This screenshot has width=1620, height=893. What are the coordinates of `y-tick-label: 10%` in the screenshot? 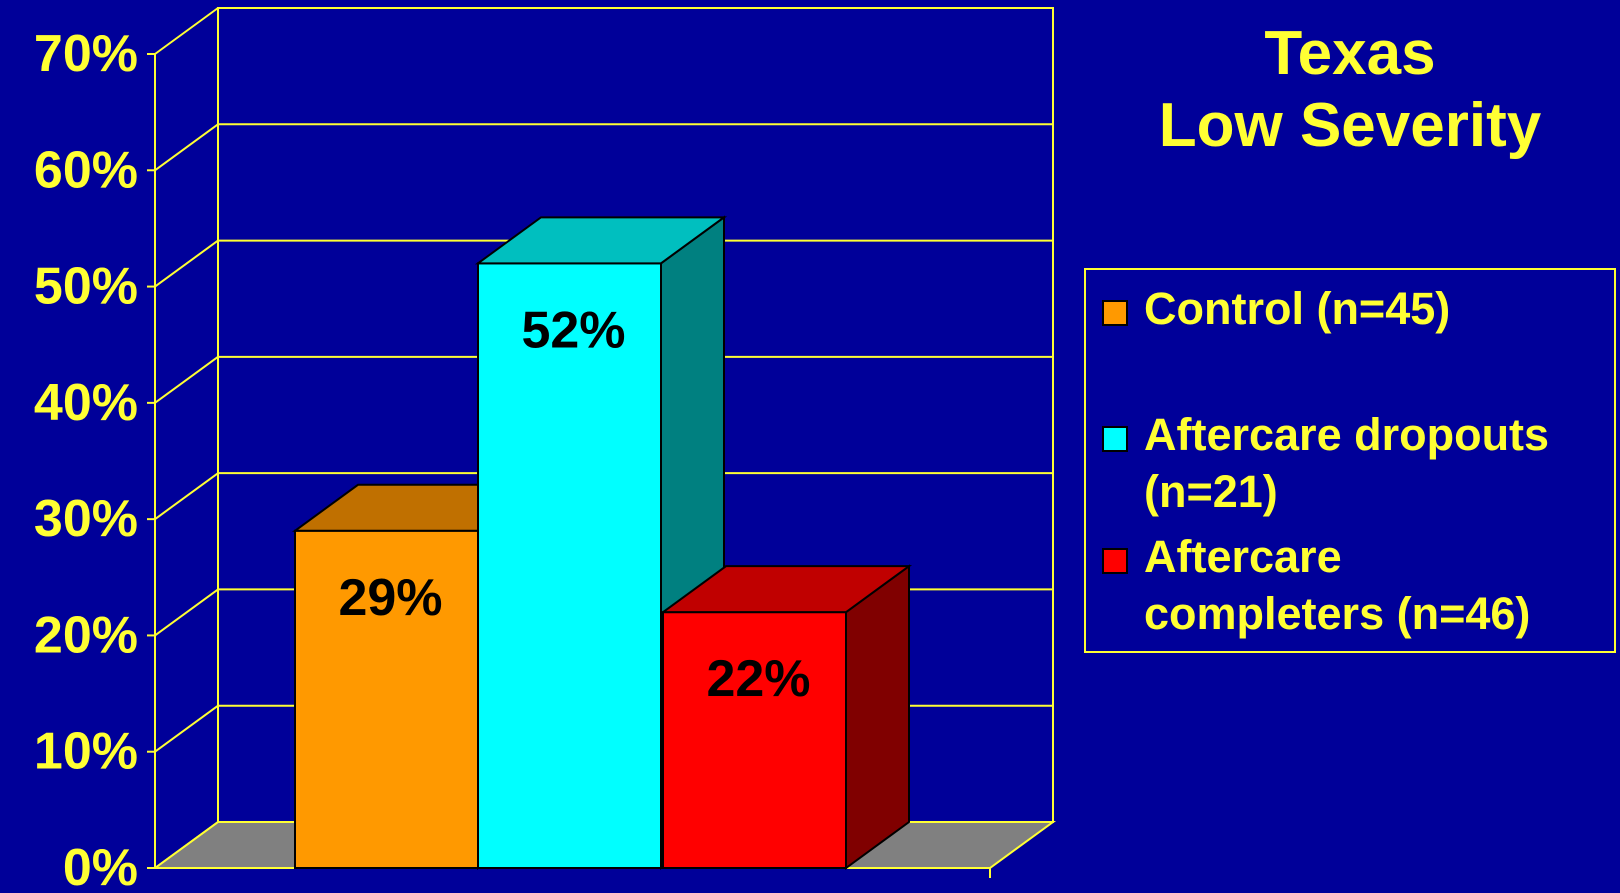 It's located at (86, 752).